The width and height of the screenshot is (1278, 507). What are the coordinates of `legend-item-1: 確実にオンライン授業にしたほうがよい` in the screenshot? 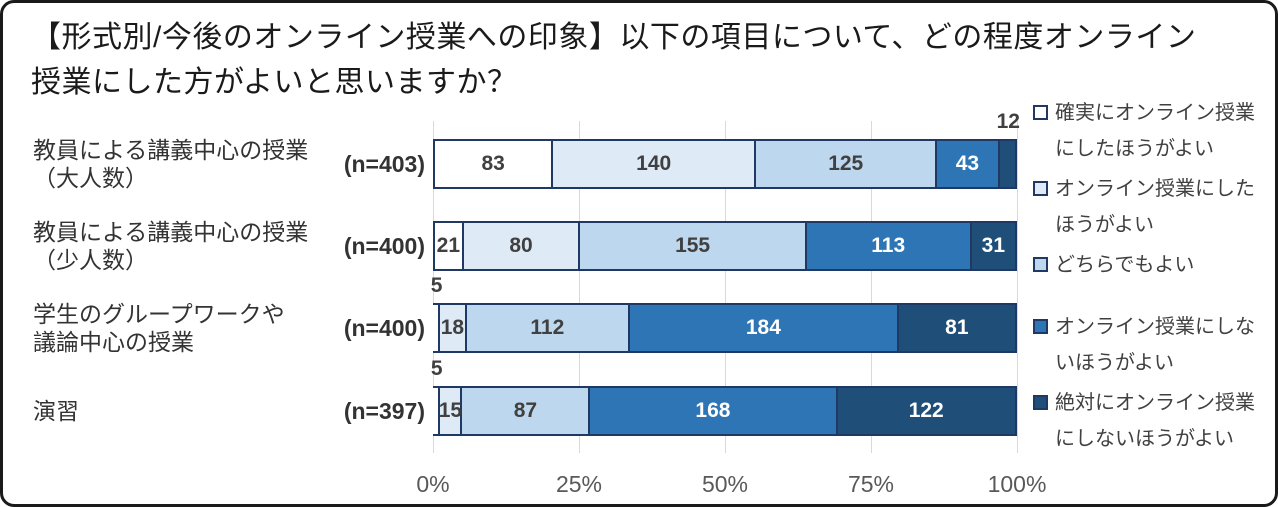 It's located at (1154, 131).